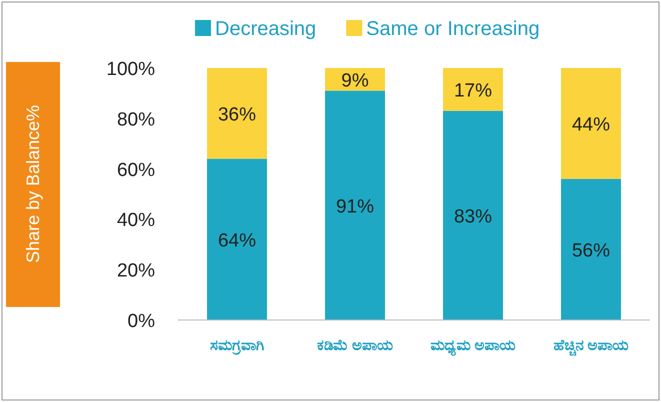  Describe the element at coordinates (591, 347) in the screenshot. I see `x-tick-label: ಹೆಚ್ಚಿನ ಅಪಾಯ` at that location.